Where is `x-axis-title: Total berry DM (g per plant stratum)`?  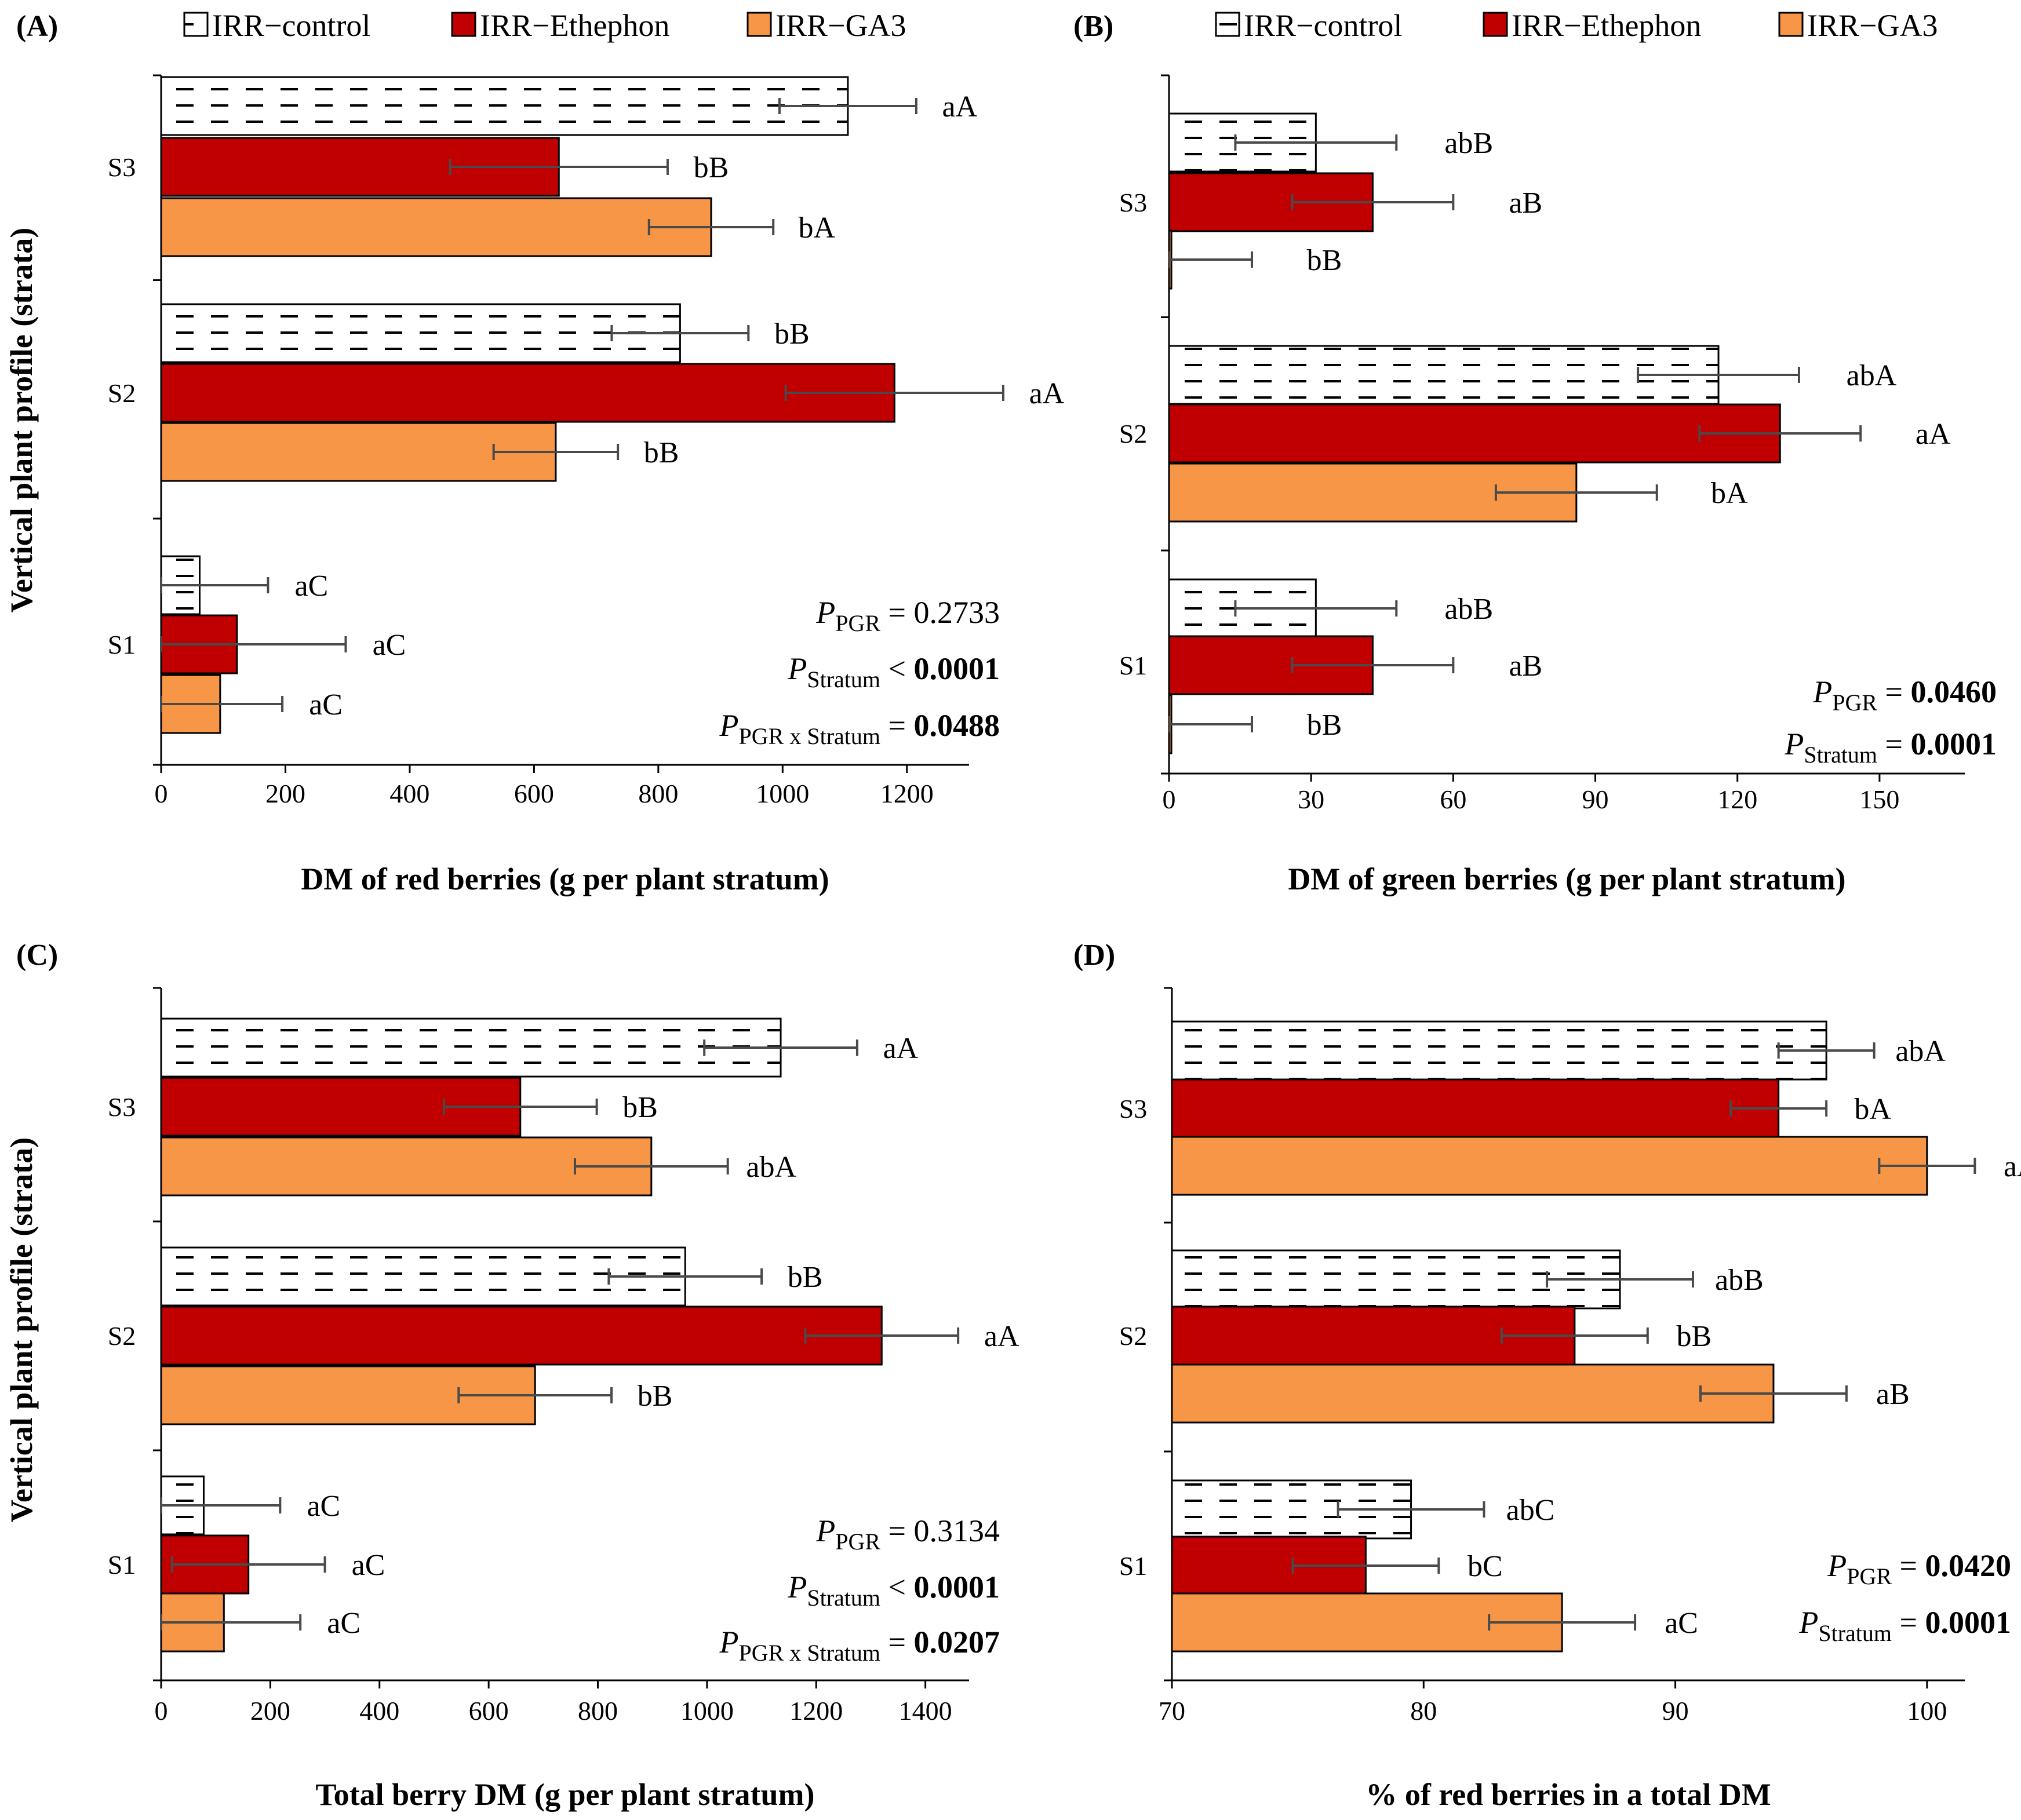 x-axis-title: Total berry DM (g per plant stratum) is located at coordinates (565, 1795).